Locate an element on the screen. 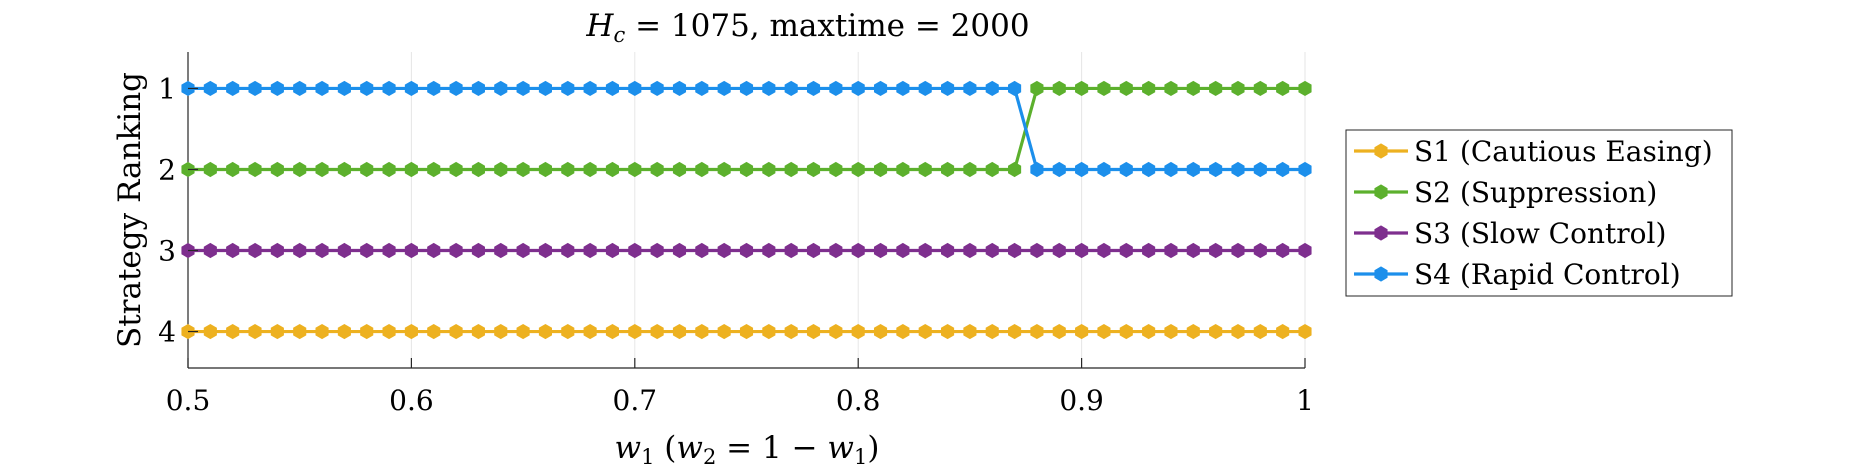 This screenshot has height=469, width=1875. xlabel-close: ) is located at coordinates (873, 448).